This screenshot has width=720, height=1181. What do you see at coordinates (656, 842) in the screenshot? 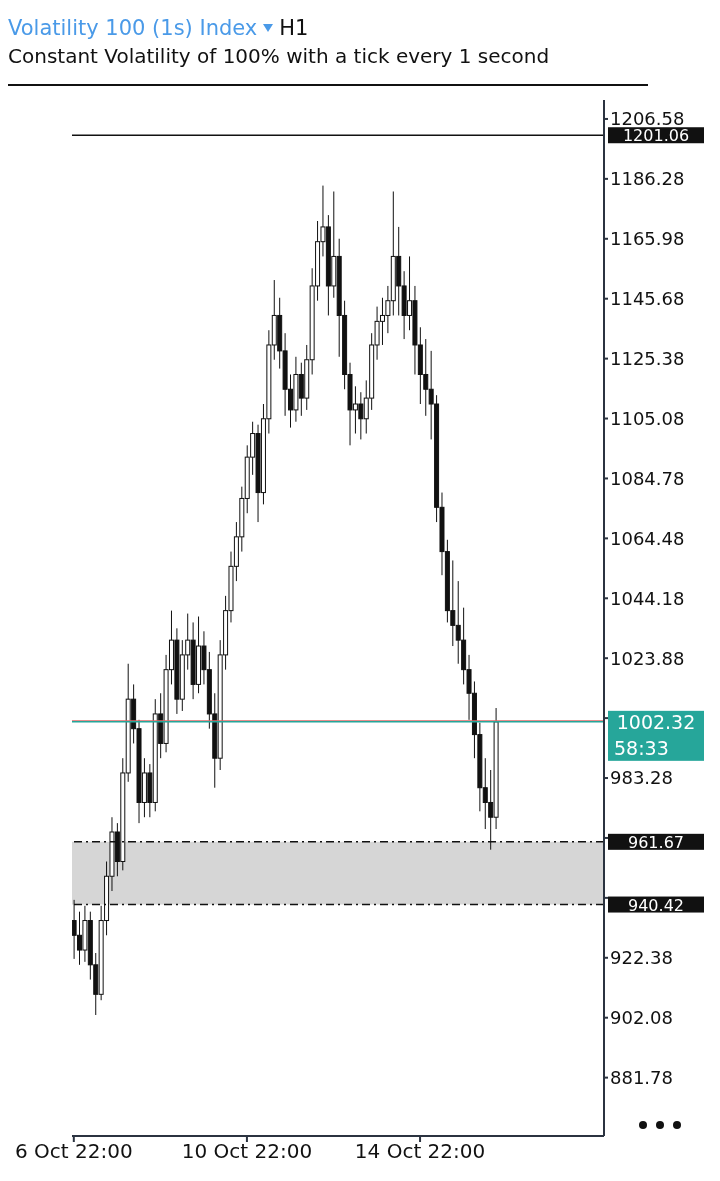
I see `ref-line-label: 961.67` at bounding box center [656, 842].